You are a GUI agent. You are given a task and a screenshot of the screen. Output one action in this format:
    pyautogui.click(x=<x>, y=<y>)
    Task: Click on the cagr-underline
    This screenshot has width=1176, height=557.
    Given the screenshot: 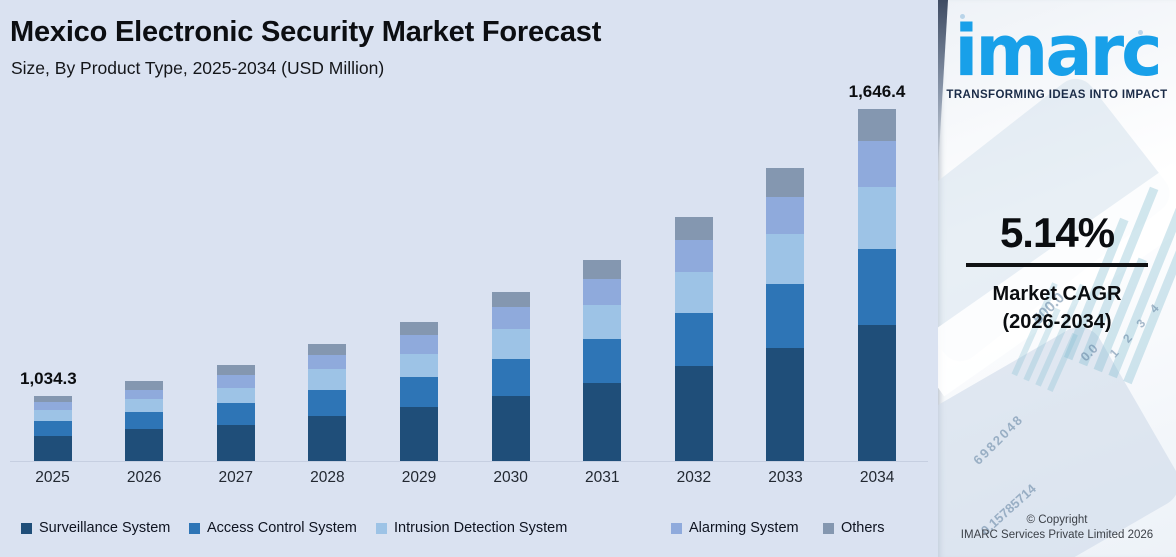 What is the action you would take?
    pyautogui.click(x=1057, y=265)
    